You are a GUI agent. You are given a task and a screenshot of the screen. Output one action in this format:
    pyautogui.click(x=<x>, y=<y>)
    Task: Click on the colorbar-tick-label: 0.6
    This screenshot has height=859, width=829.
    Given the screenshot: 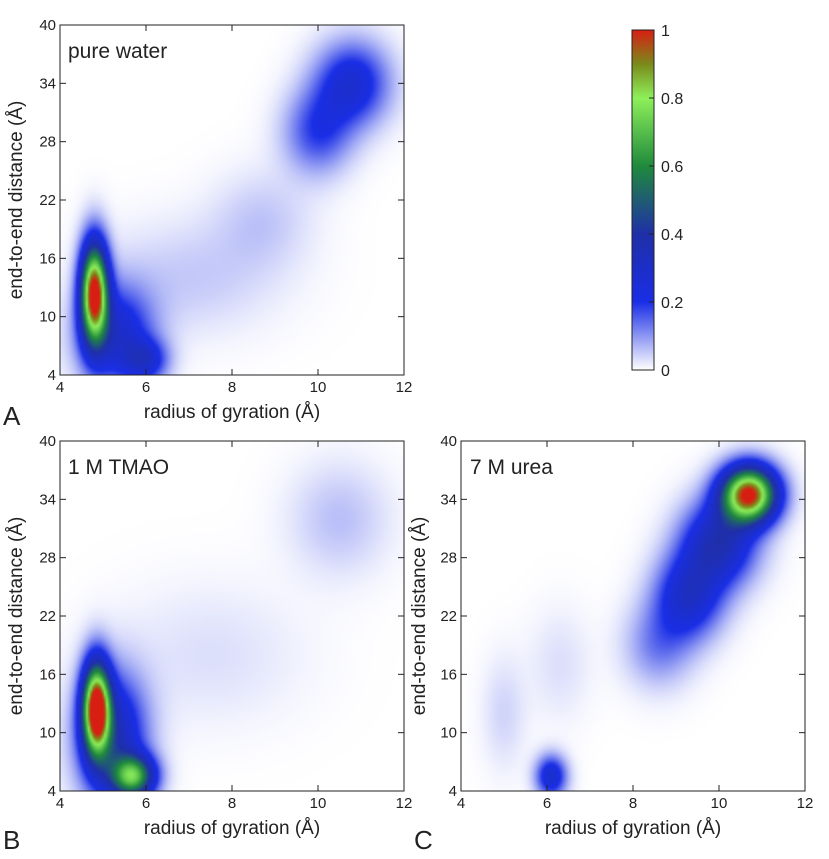 What is the action you would take?
    pyautogui.click(x=672, y=167)
    